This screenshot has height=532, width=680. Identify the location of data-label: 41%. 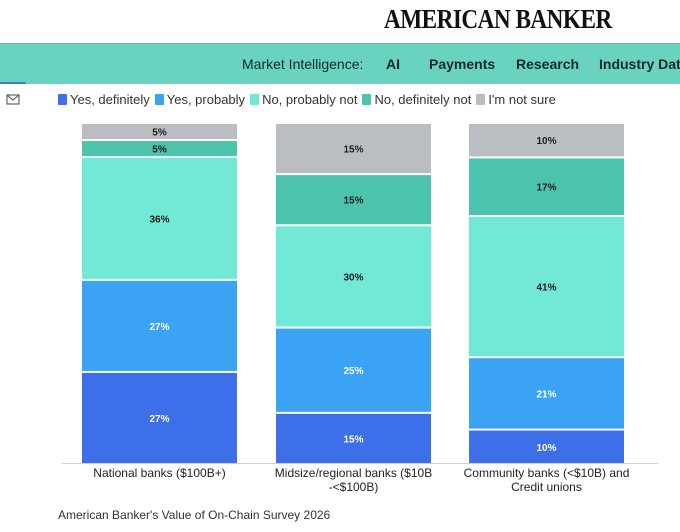
(546, 288).